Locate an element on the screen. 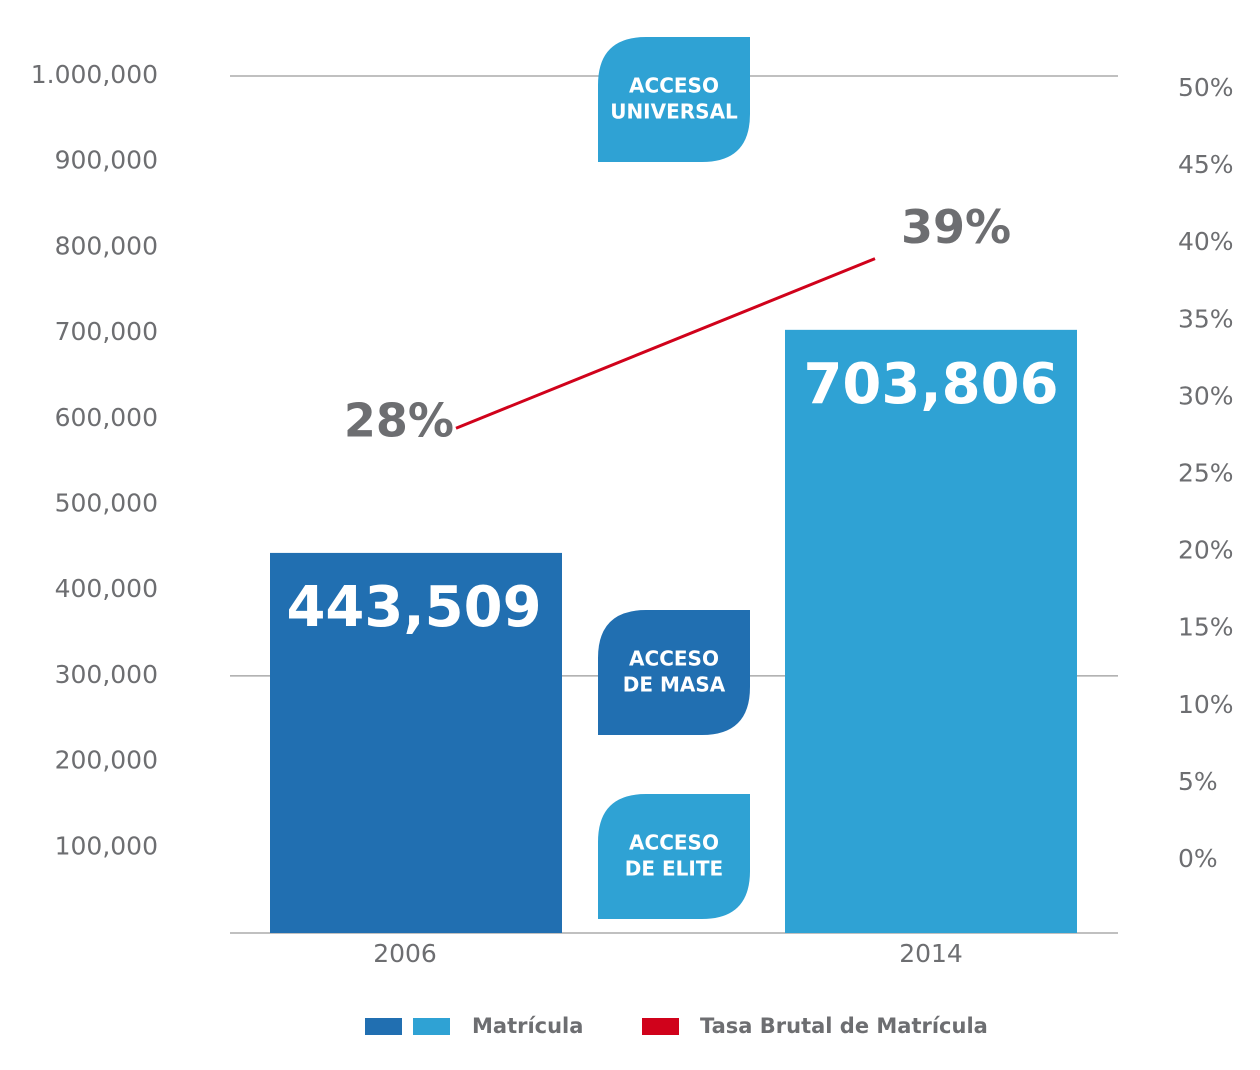 Image resolution: width=1260 pixels, height=1070 pixels. y-tick-label: 500,000 is located at coordinates (106, 503).